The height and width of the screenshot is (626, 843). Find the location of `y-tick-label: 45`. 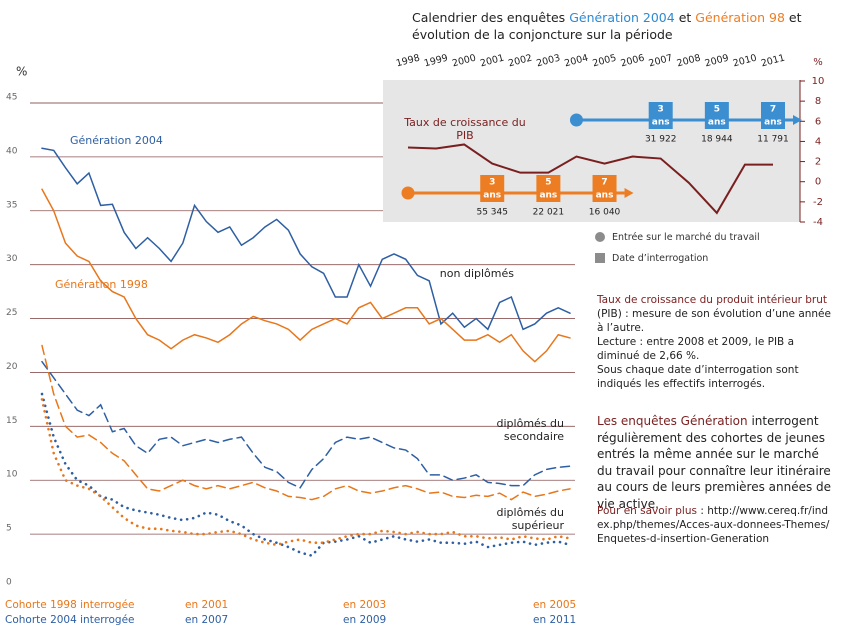

y-tick-label: 45 is located at coordinates (11, 98).